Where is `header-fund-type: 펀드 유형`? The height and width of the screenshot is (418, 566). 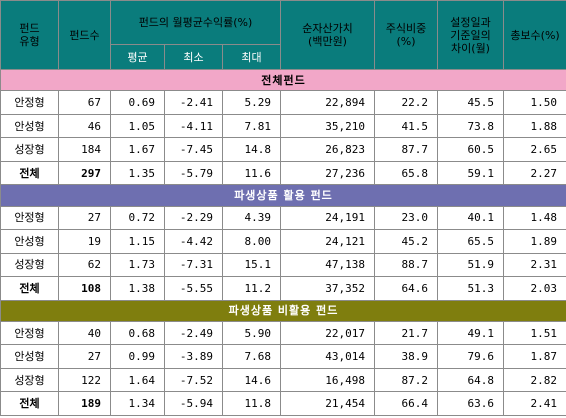
header-fund-type: 펀드 유형 is located at coordinates (29, 35).